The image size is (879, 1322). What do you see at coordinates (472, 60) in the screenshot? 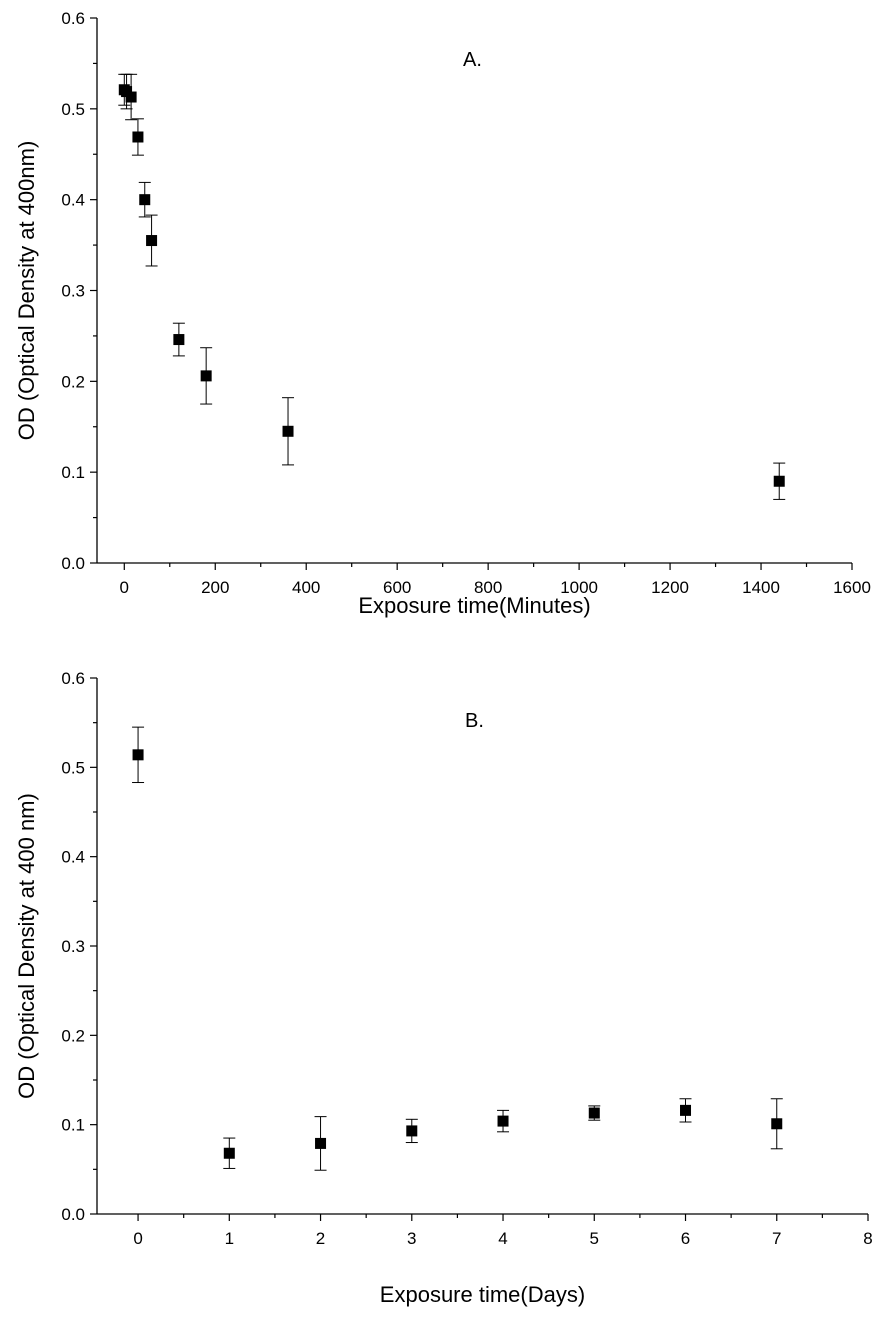
I see `panel-label: A.` at bounding box center [472, 60].